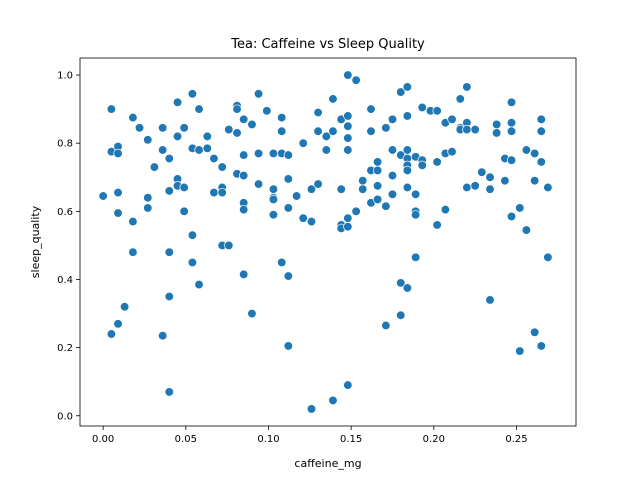 The width and height of the screenshot is (640, 480). Describe the element at coordinates (434, 439) in the screenshot. I see `x-tick-label: 0.20` at that location.